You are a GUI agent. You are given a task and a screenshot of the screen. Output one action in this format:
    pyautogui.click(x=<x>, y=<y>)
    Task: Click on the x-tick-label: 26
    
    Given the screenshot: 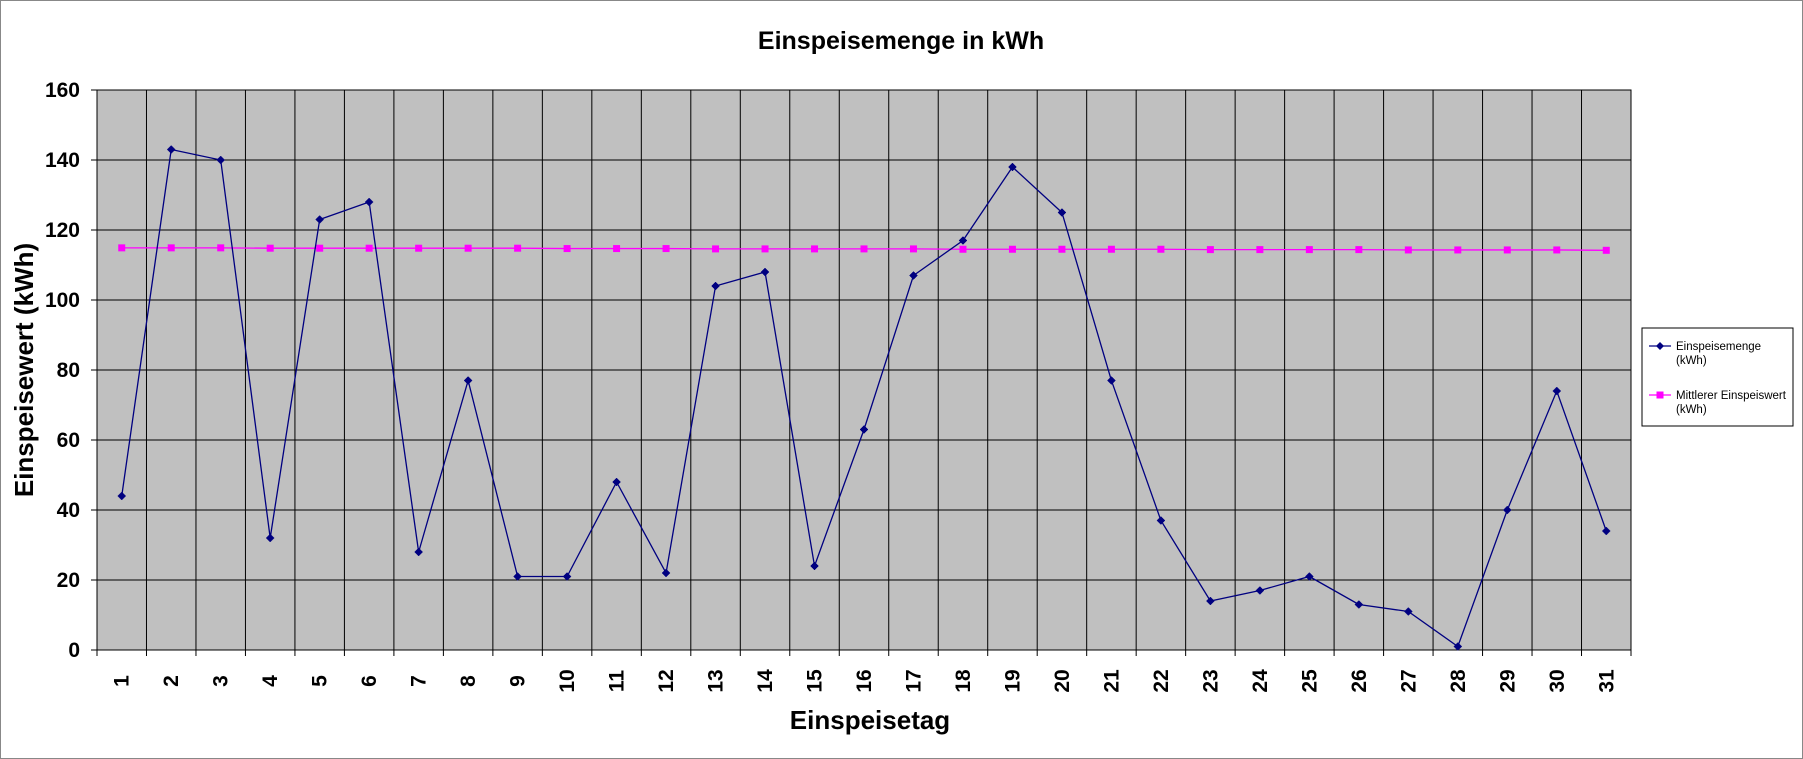 What is the action you would take?
    pyautogui.click(x=1359, y=680)
    